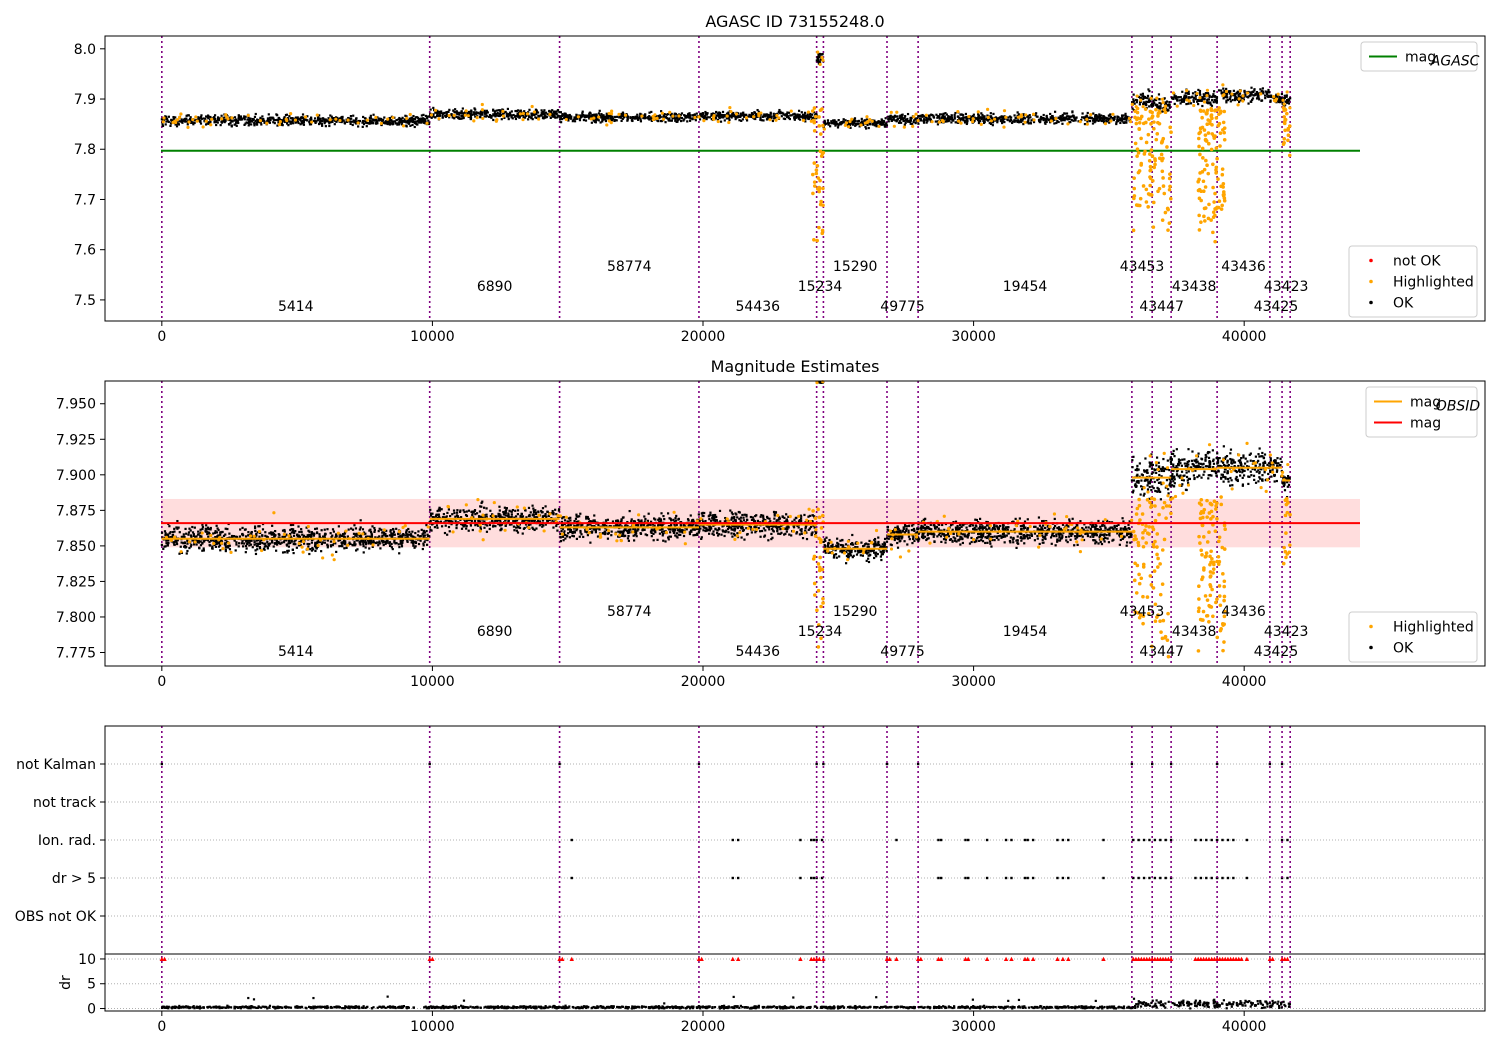 This screenshot has width=1500, height=1050. Describe the element at coordinates (758, 307) in the screenshot. I see `obsid-label: 54436` at that location.